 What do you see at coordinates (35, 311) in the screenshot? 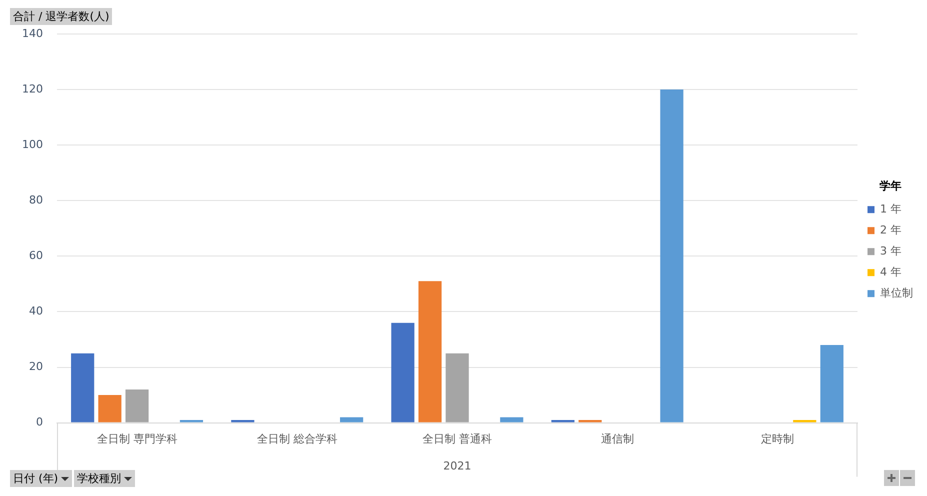
I see `y-tick-label: 40` at bounding box center [35, 311].